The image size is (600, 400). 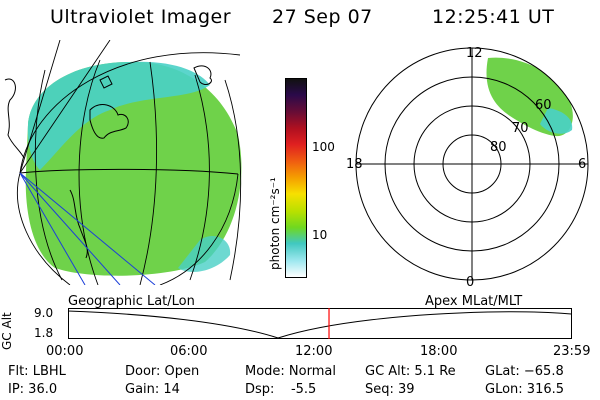 I want to click on app-title: Ultraviolet Imager, so click(x=141, y=17).